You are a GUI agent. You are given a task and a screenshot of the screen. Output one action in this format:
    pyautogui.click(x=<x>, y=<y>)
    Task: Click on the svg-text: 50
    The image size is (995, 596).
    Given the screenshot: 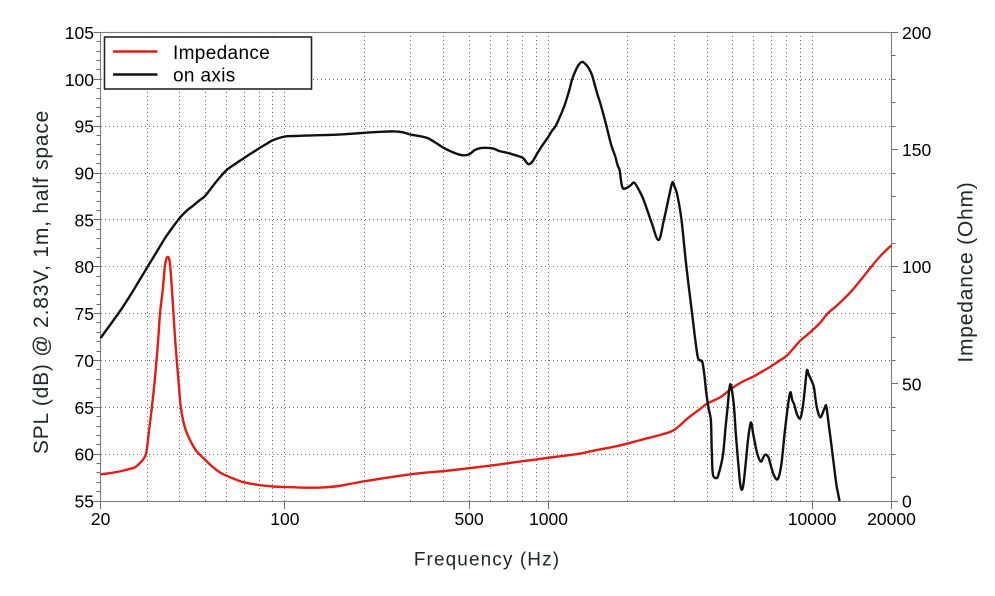 What is the action you would take?
    pyautogui.click(x=912, y=384)
    